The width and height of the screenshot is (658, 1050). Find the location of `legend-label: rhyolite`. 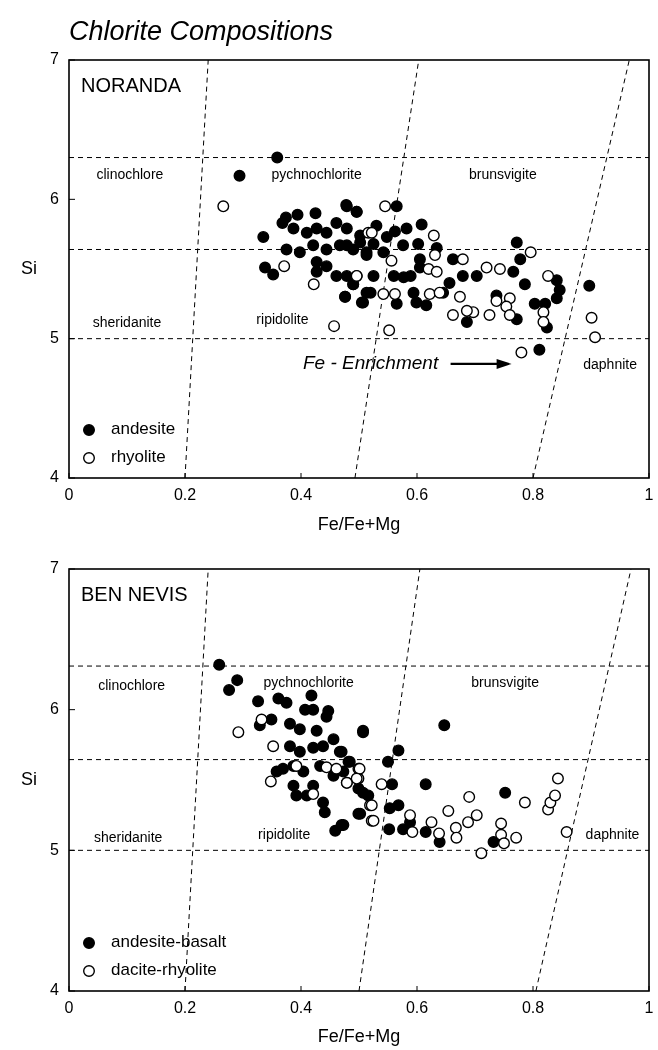

legend-label: rhyolite is located at coordinates (138, 457).